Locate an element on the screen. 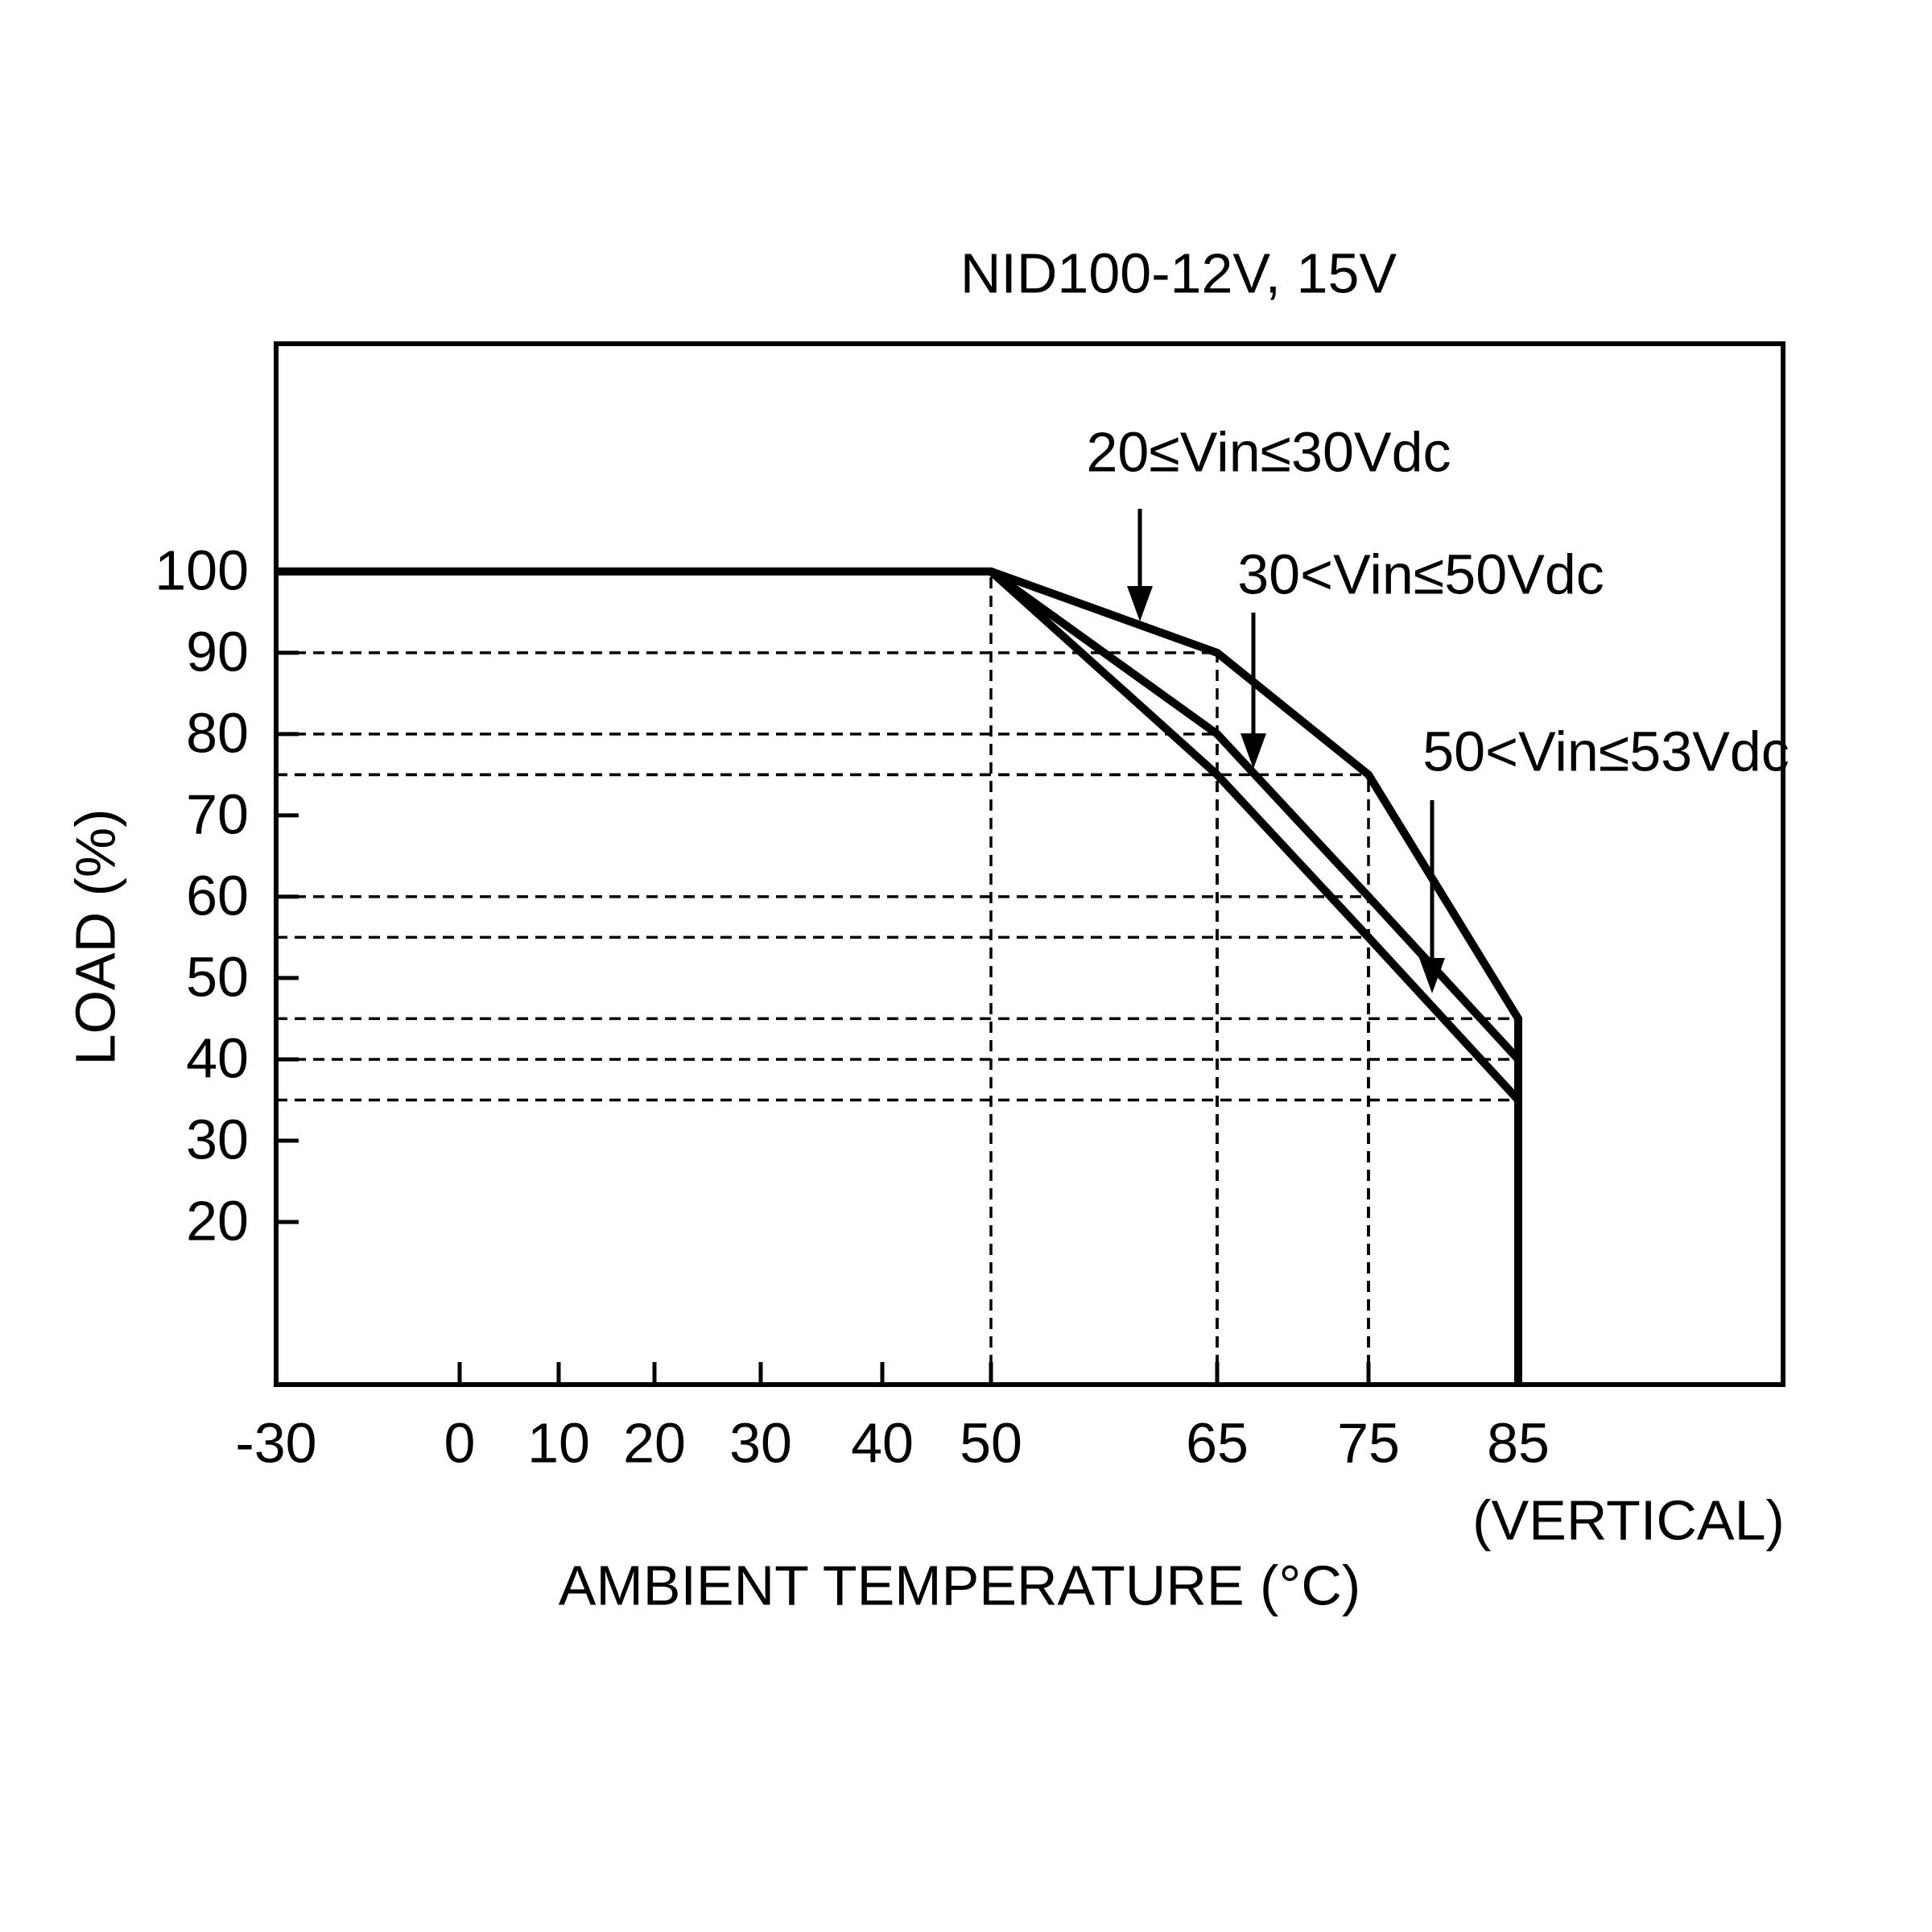 Image resolution: width=1932 pixels, height=1932 pixels. x-tick-label: 75 is located at coordinates (1368, 1442).